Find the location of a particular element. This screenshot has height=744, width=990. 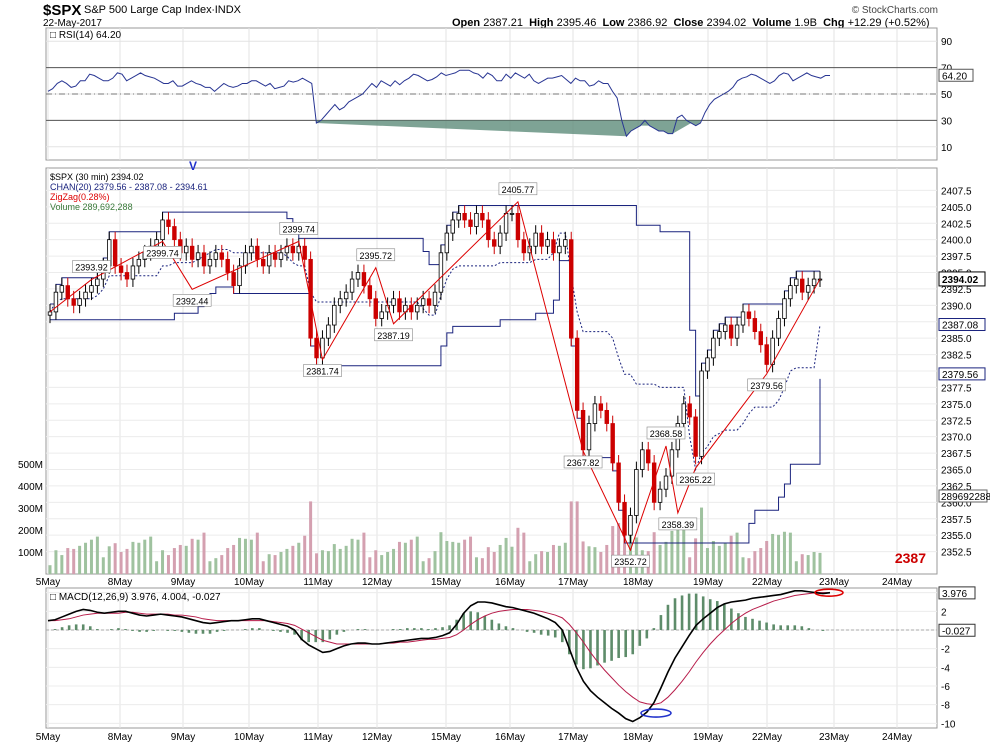

pivot-label-text: 2358.39 is located at coordinates (678, 525).